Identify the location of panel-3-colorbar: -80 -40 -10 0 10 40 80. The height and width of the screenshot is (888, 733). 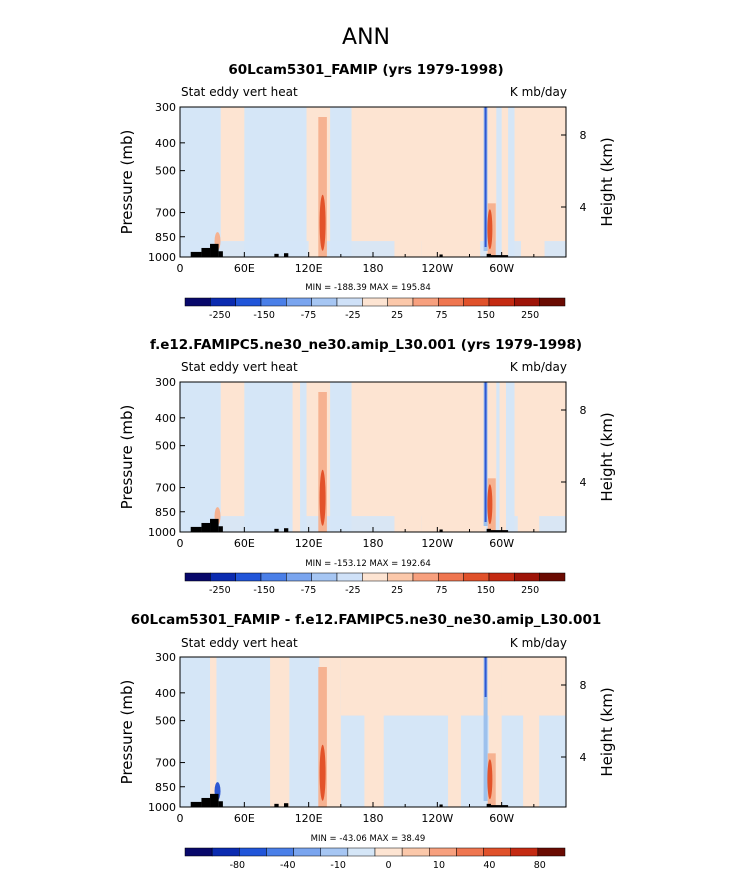
(375, 859).